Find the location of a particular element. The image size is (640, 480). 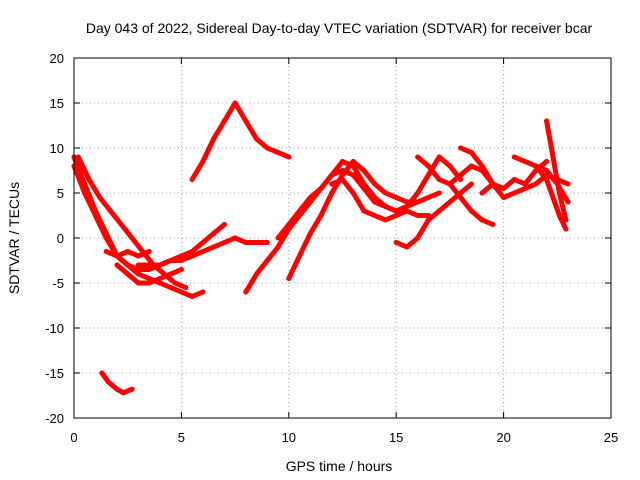

y-tick-label: 10 is located at coordinates (57, 148).